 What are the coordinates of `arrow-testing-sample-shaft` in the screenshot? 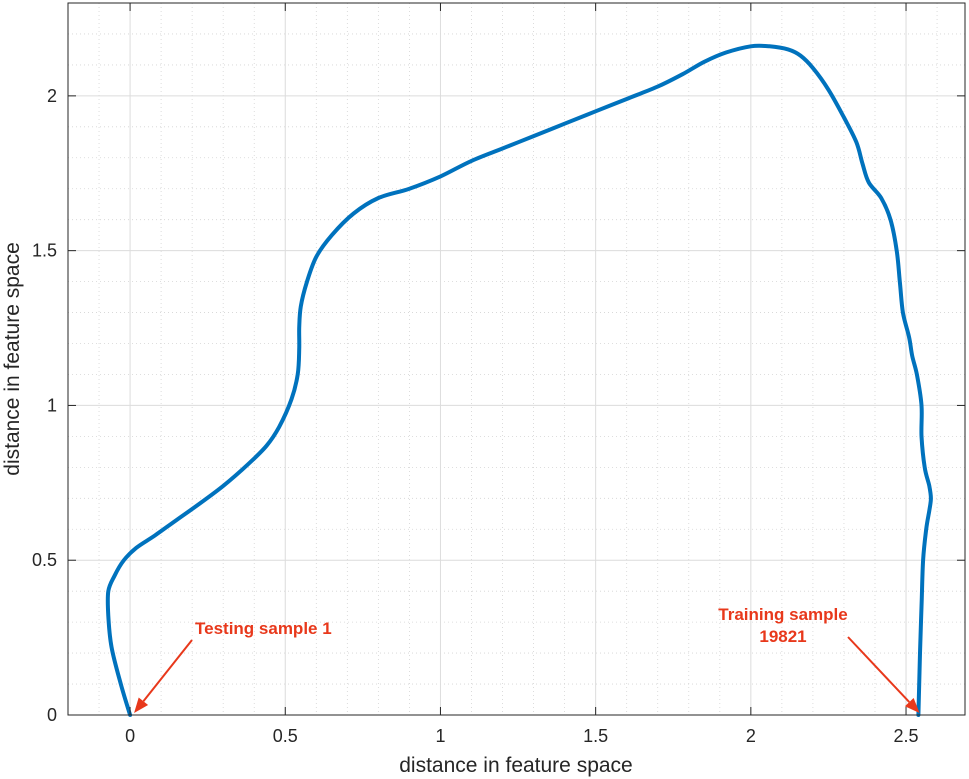 It's located at (167, 670).